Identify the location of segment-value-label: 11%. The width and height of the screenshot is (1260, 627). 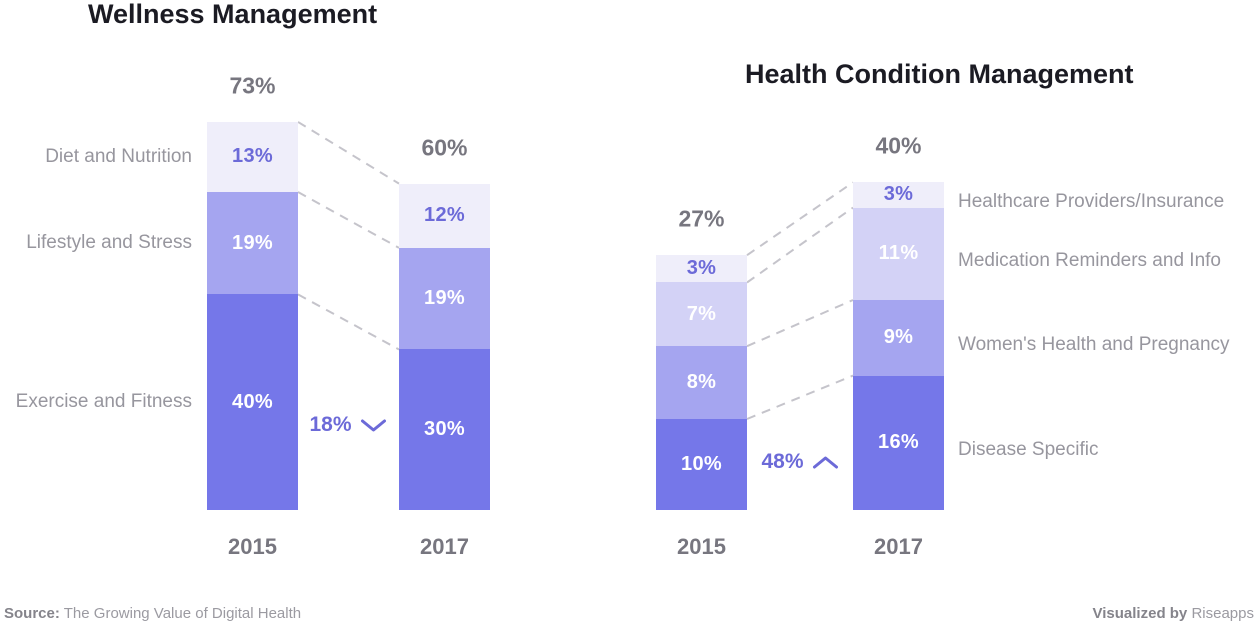
(898, 253).